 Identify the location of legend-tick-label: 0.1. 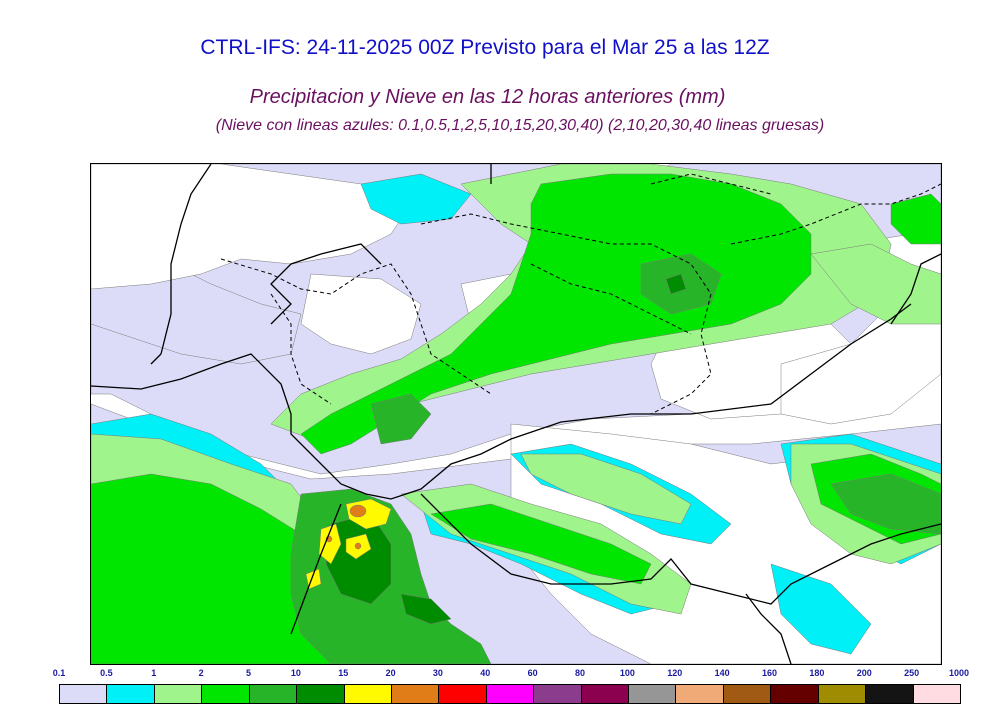
(59, 673).